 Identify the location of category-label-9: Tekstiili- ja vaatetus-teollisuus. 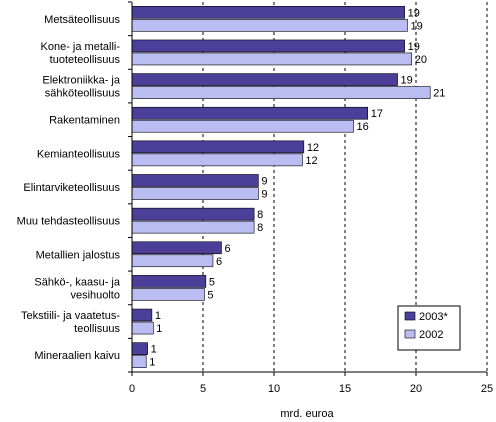
(71, 322).